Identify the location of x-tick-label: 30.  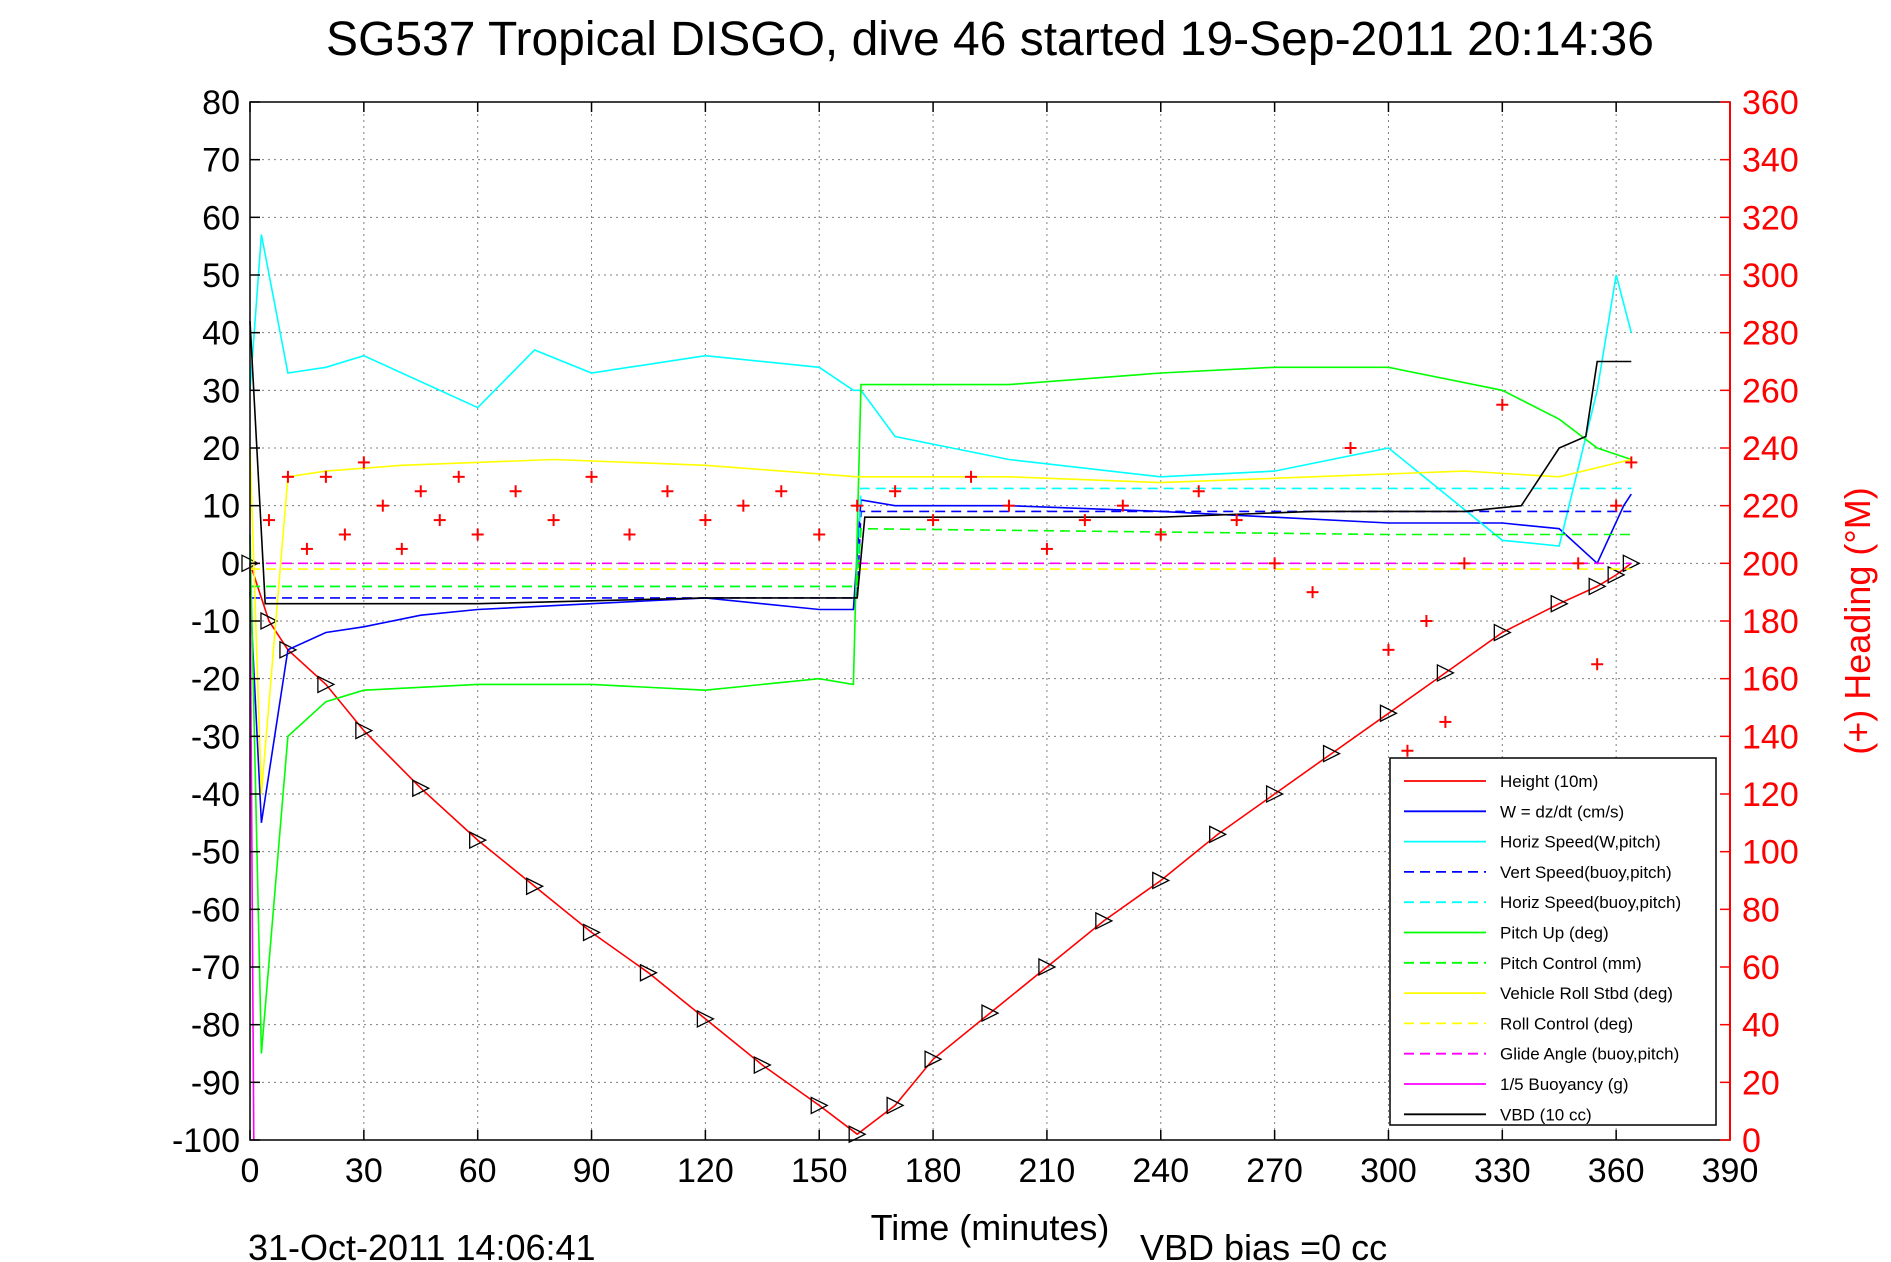
(364, 1171).